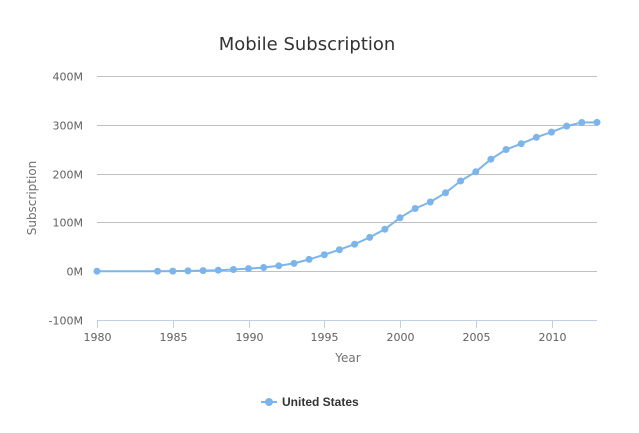  What do you see at coordinates (250, 337) in the screenshot?
I see `x-tick-label: 1990` at bounding box center [250, 337].